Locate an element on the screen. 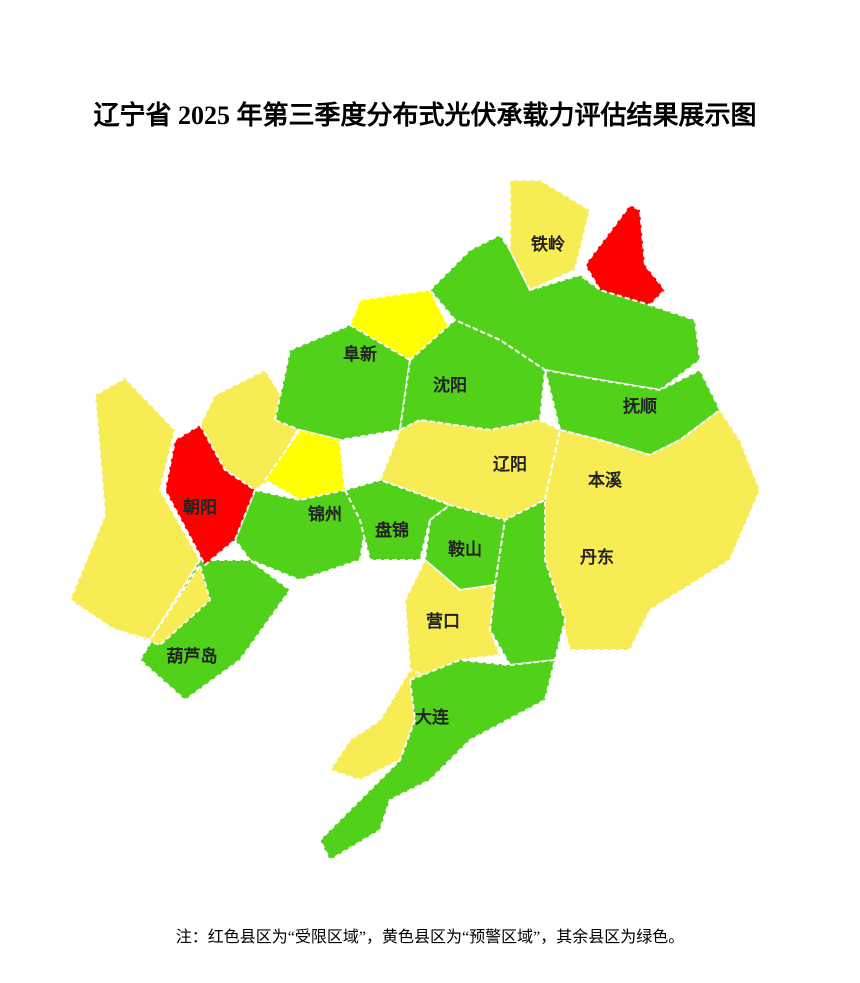  city-label: 沈阳 is located at coordinates (450, 385).